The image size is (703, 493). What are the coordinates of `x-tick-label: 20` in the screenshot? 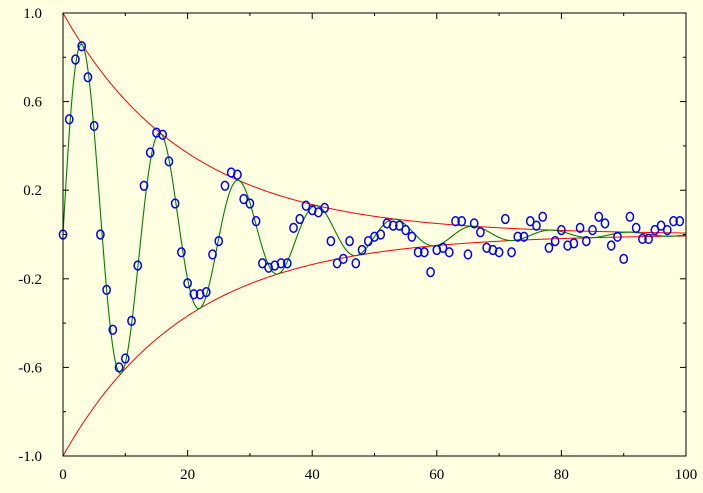 It's located at (187, 475).